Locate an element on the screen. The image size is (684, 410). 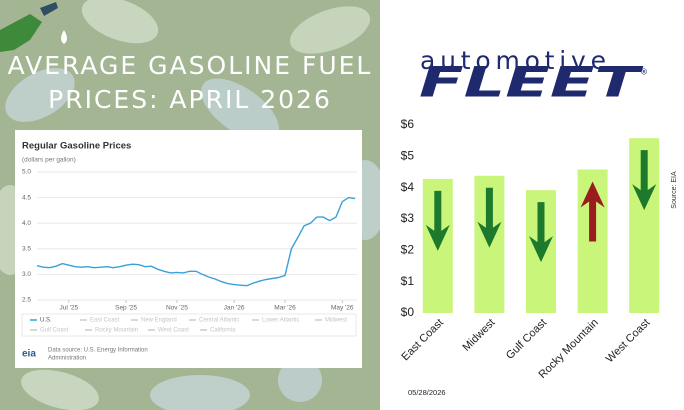
chart-subtitle: (dollars per gallon) is located at coordinates (49, 160).